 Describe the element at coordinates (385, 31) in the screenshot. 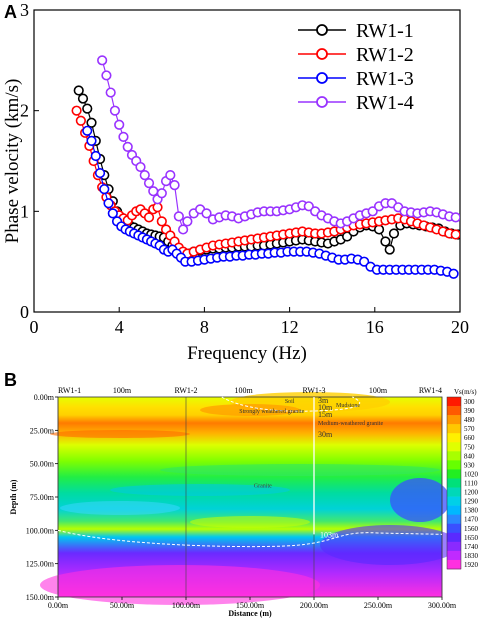

I see `legend-label: RW1-1` at that location.